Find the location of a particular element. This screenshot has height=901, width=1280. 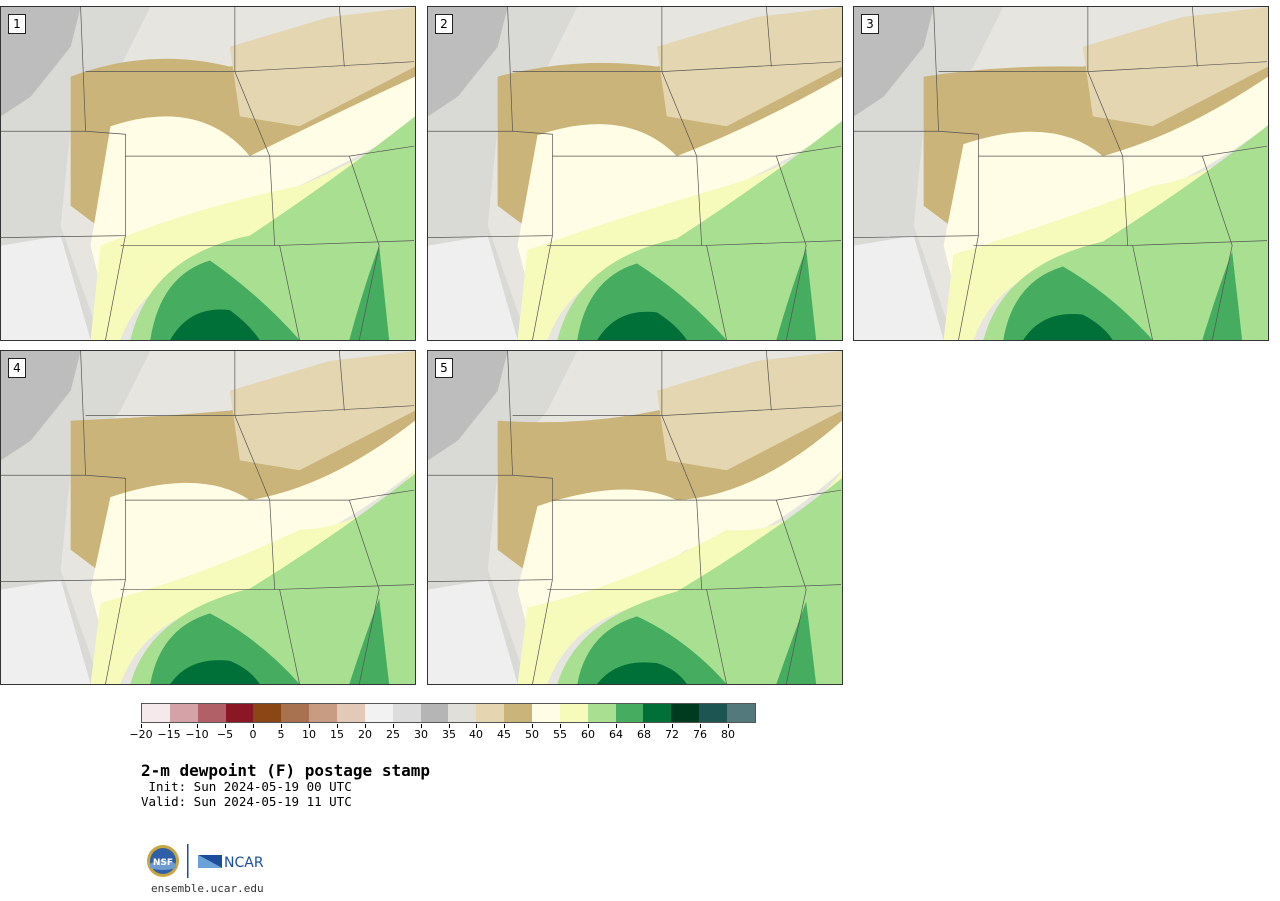

member-number-label: 5 is located at coordinates (444, 368).